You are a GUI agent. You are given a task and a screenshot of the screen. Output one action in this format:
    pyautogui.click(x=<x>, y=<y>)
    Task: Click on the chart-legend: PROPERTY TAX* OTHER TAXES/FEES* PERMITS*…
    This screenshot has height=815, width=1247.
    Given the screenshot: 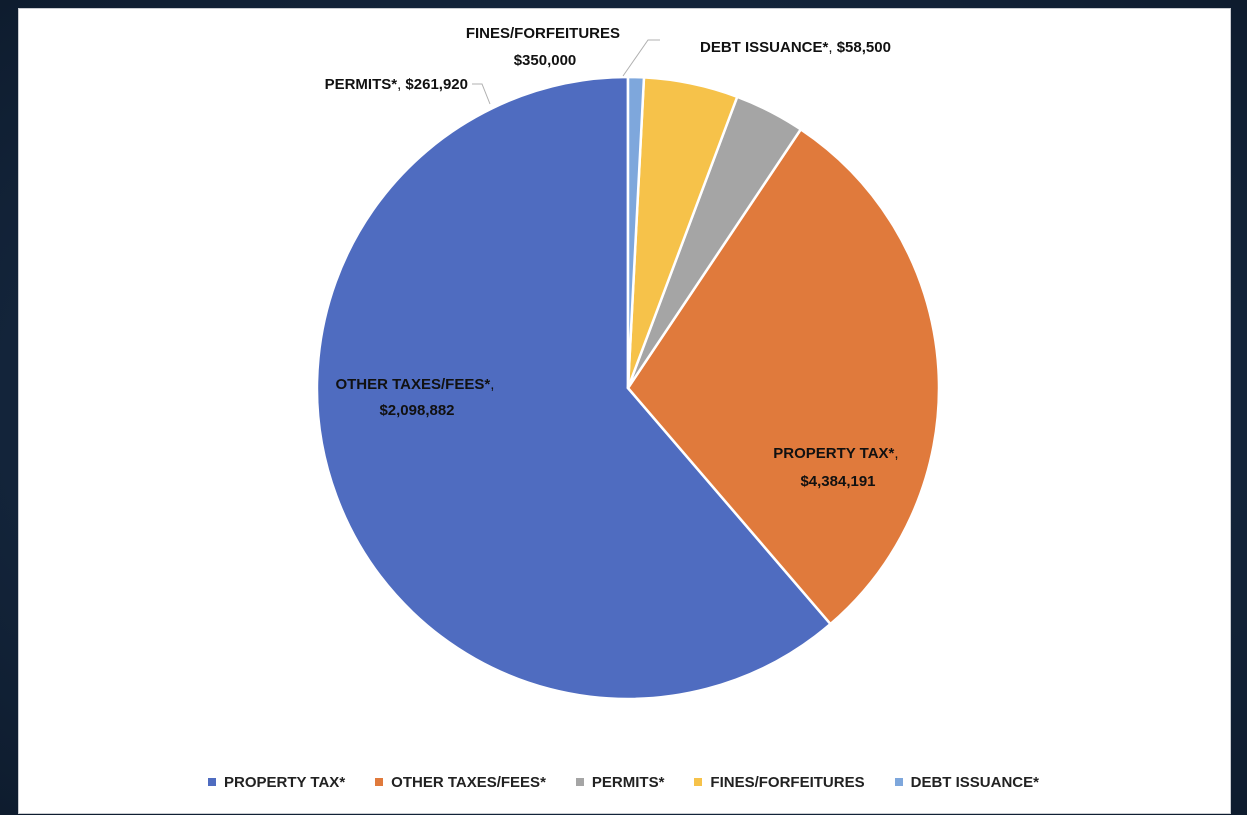 What is the action you would take?
    pyautogui.click(x=623, y=782)
    